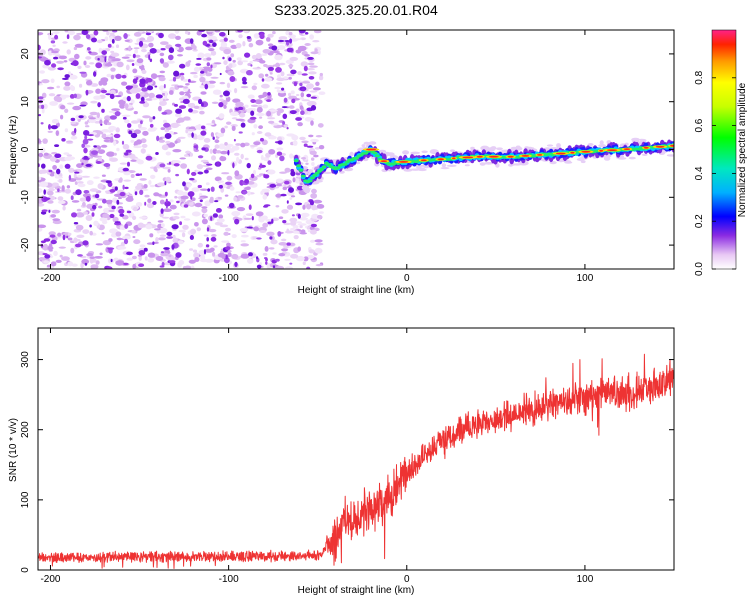  What do you see at coordinates (25, 570) in the screenshot?
I see `y-tick-label: 0` at bounding box center [25, 570].